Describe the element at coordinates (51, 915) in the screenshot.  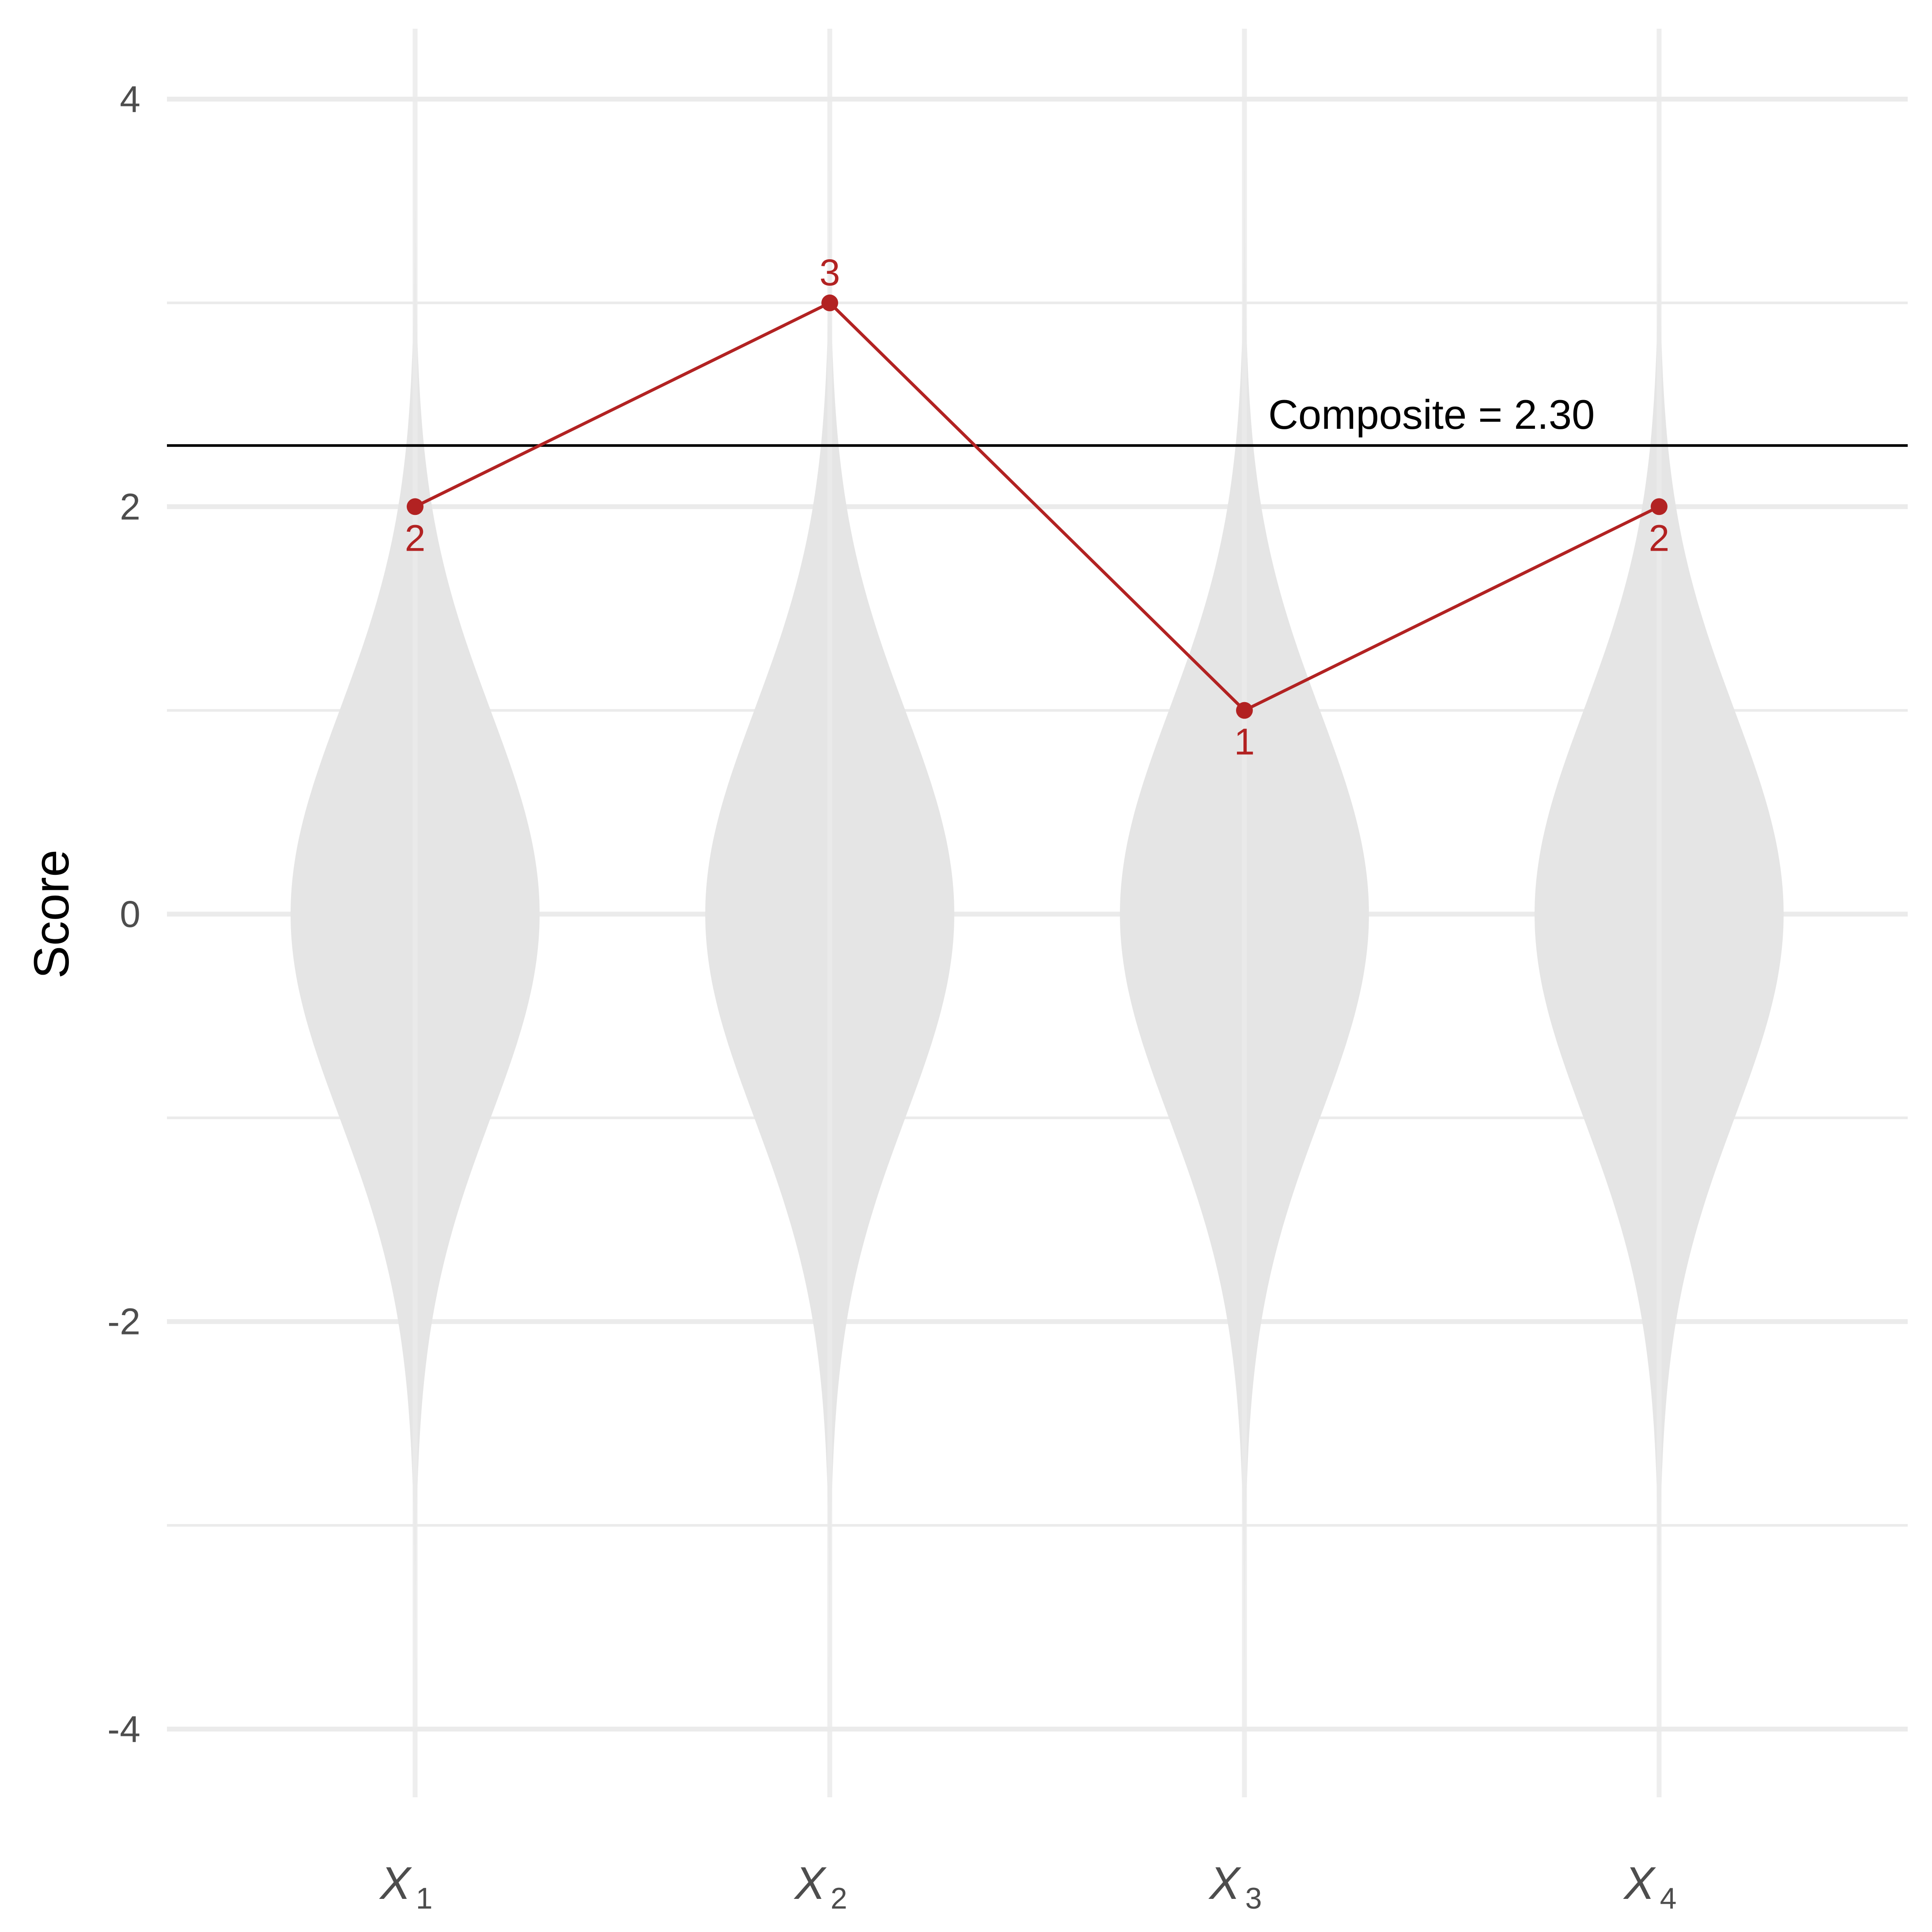
I see `y-axis-label: Score` at that location.